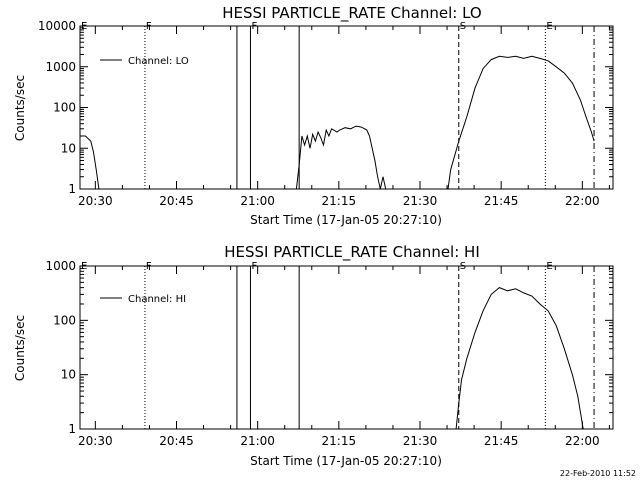  I want to click on legend-hi: Channel: HI, so click(143, 299).